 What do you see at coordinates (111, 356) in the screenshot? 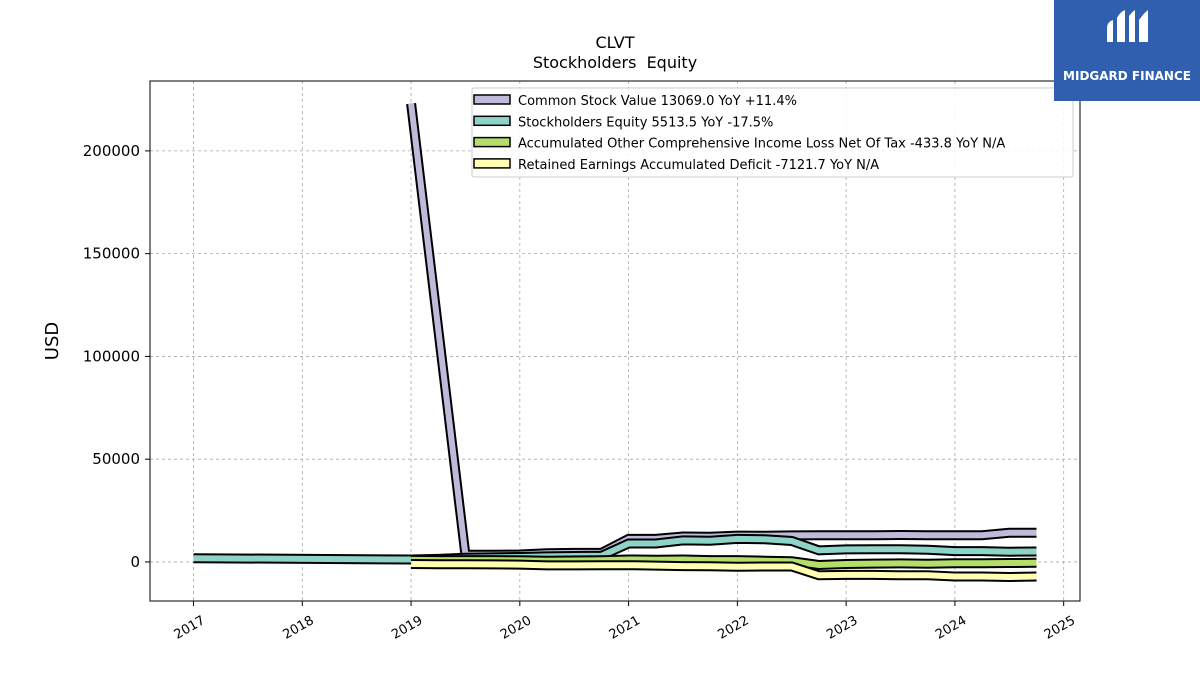
I see `y-tick-label: 100000` at bounding box center [111, 356].